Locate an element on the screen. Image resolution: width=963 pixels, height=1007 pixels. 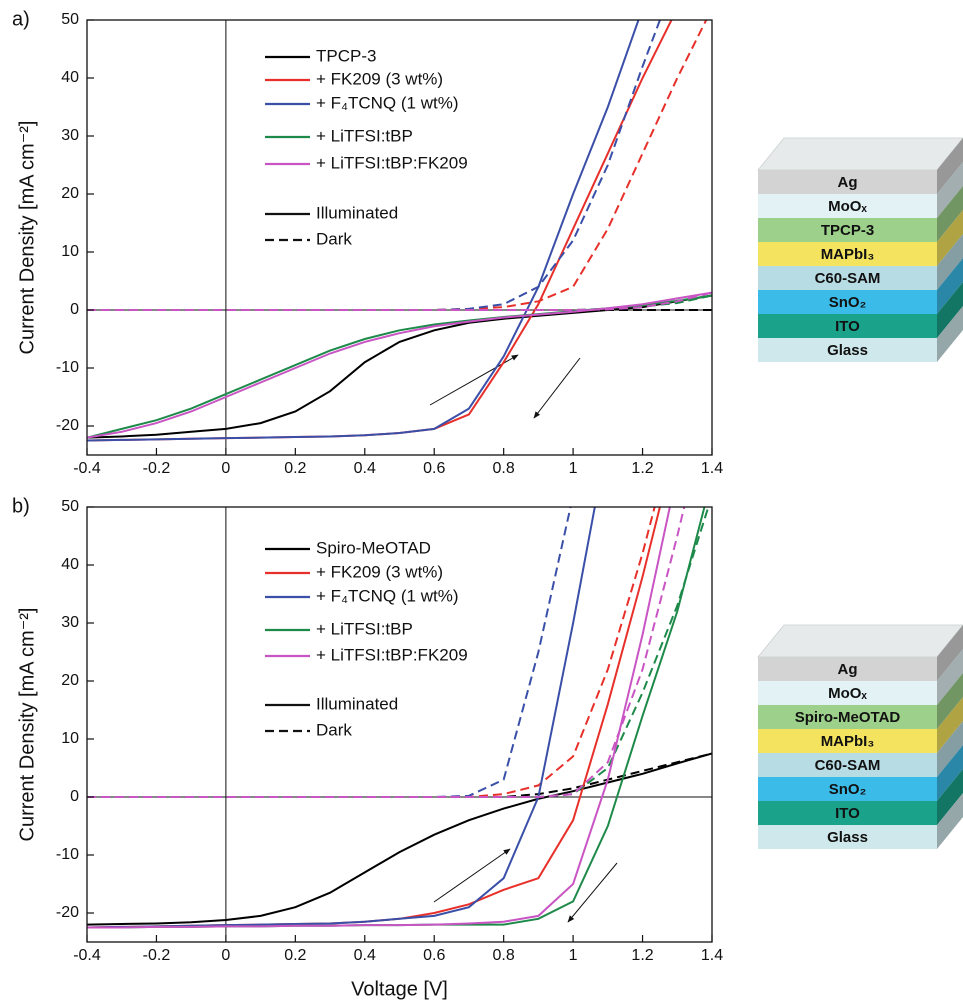
legend-label: Spiro-MeOTAD is located at coordinates (373, 547).